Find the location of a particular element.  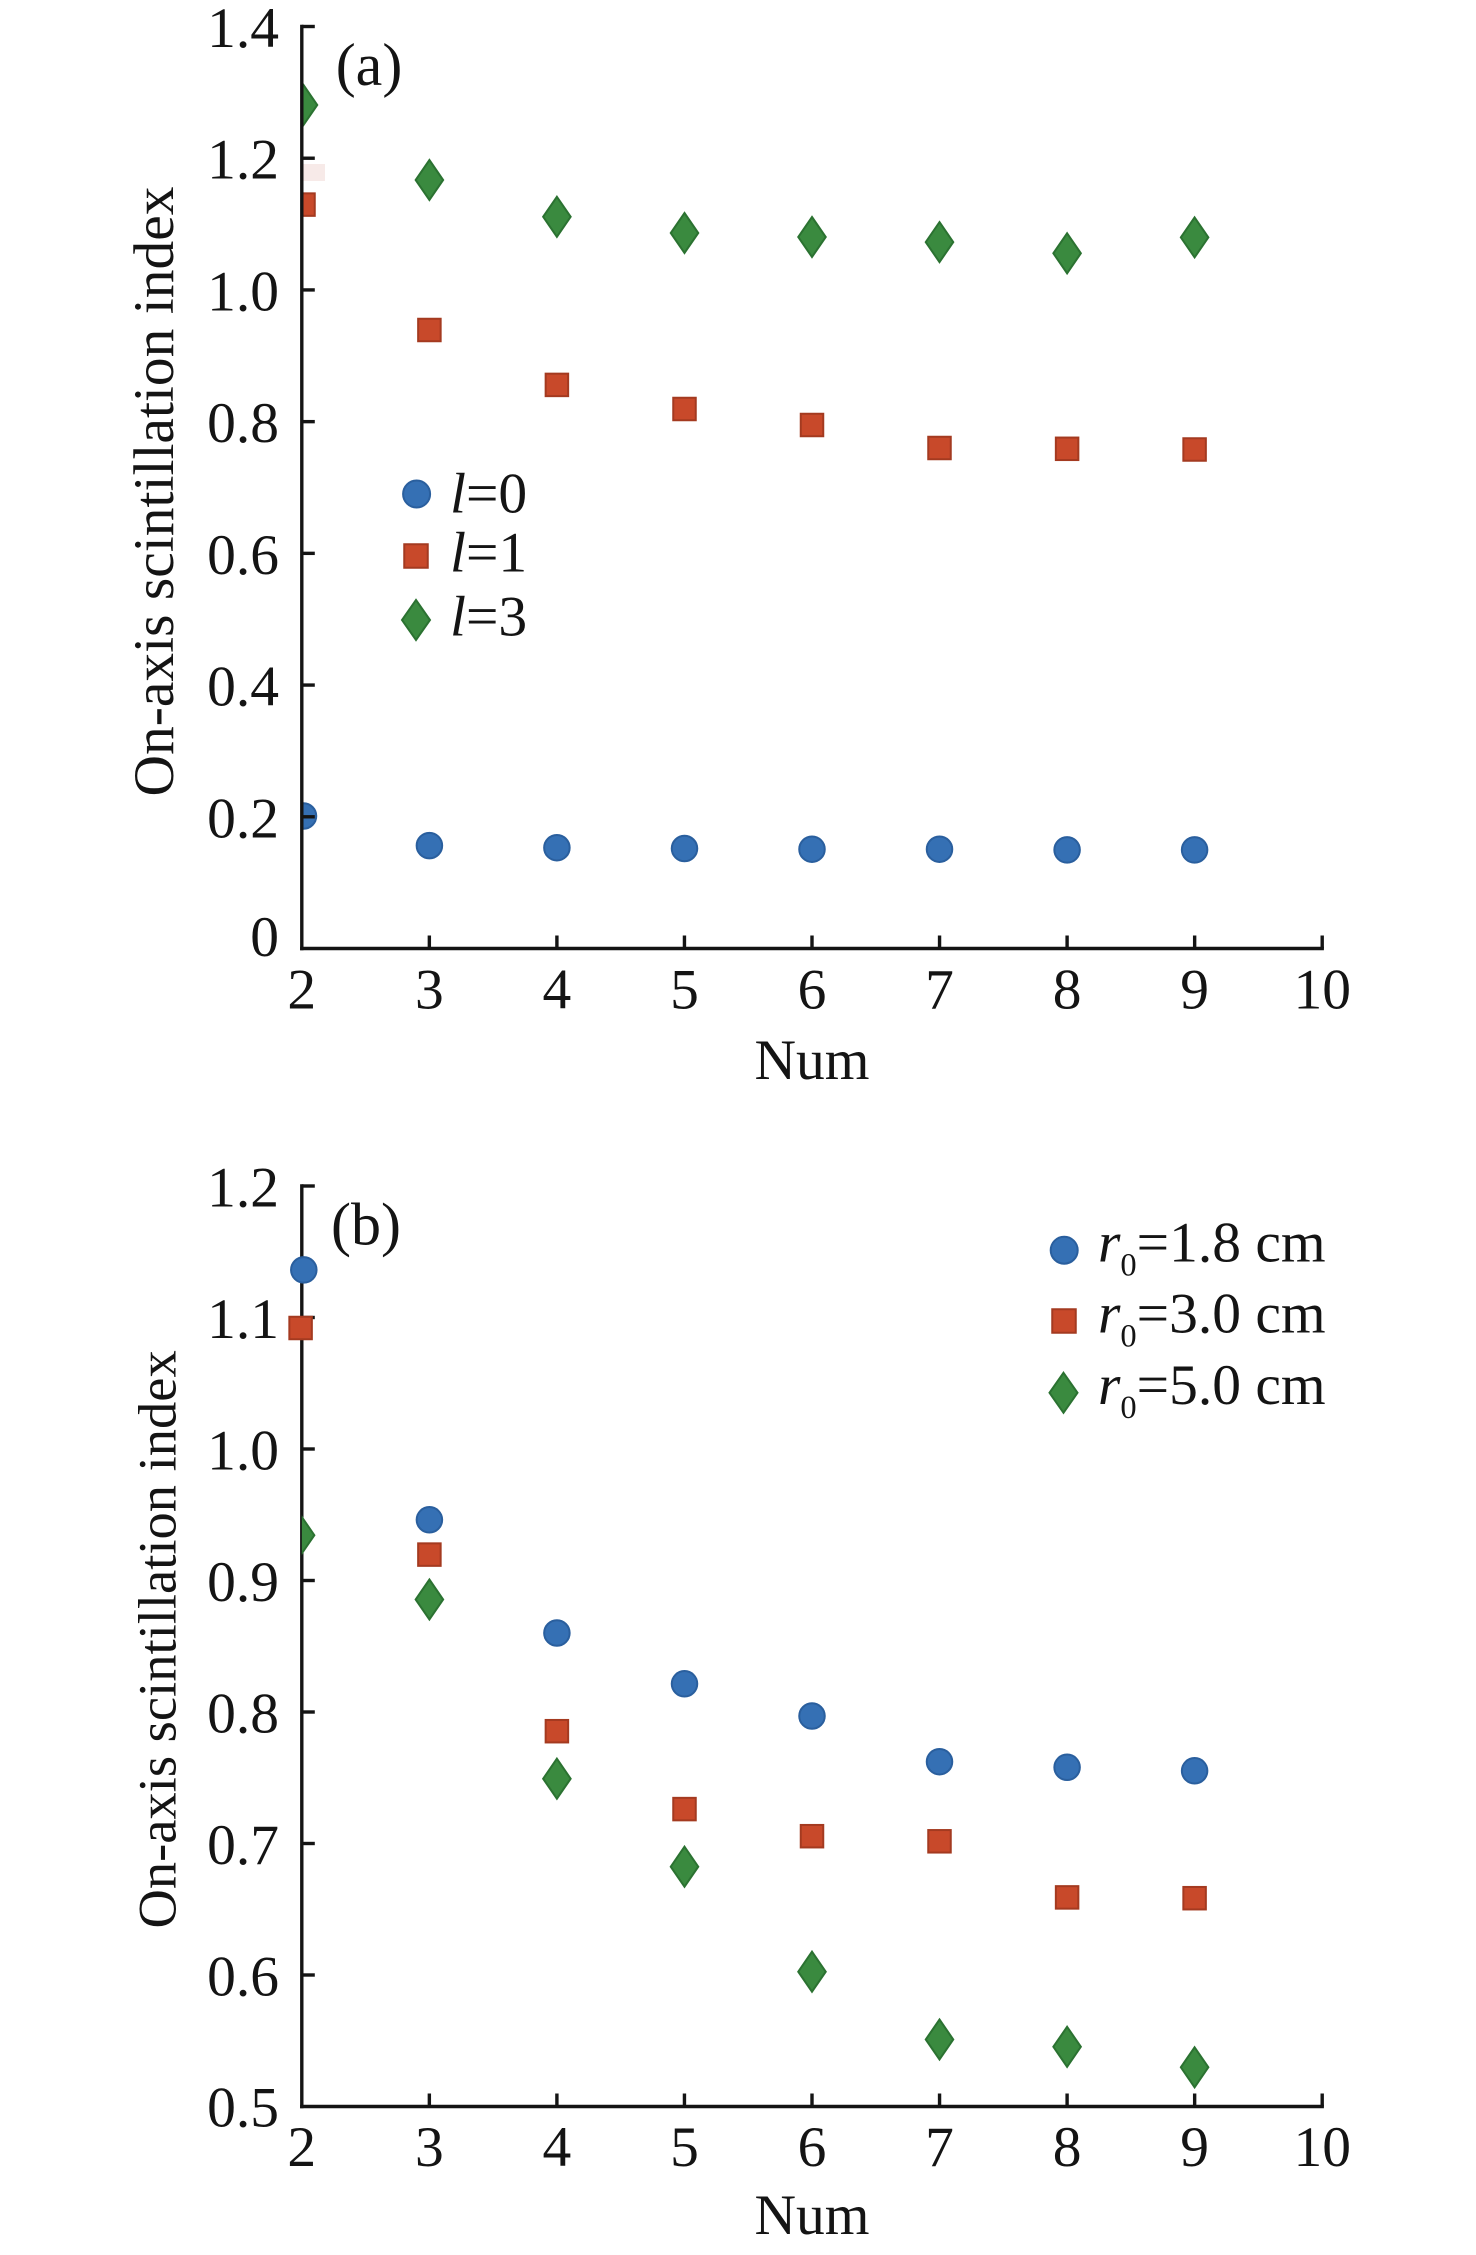

svg-text: r0=1.8 cm is located at coordinates (1212, 1248).